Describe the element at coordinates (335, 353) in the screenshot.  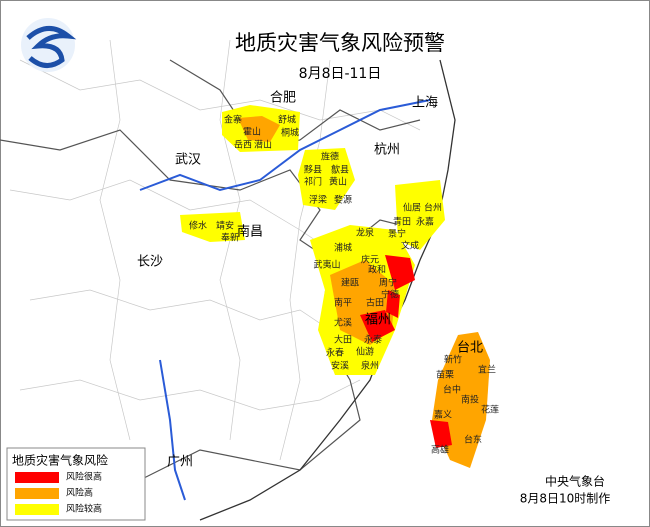
I see `county-label: 永春` at that location.